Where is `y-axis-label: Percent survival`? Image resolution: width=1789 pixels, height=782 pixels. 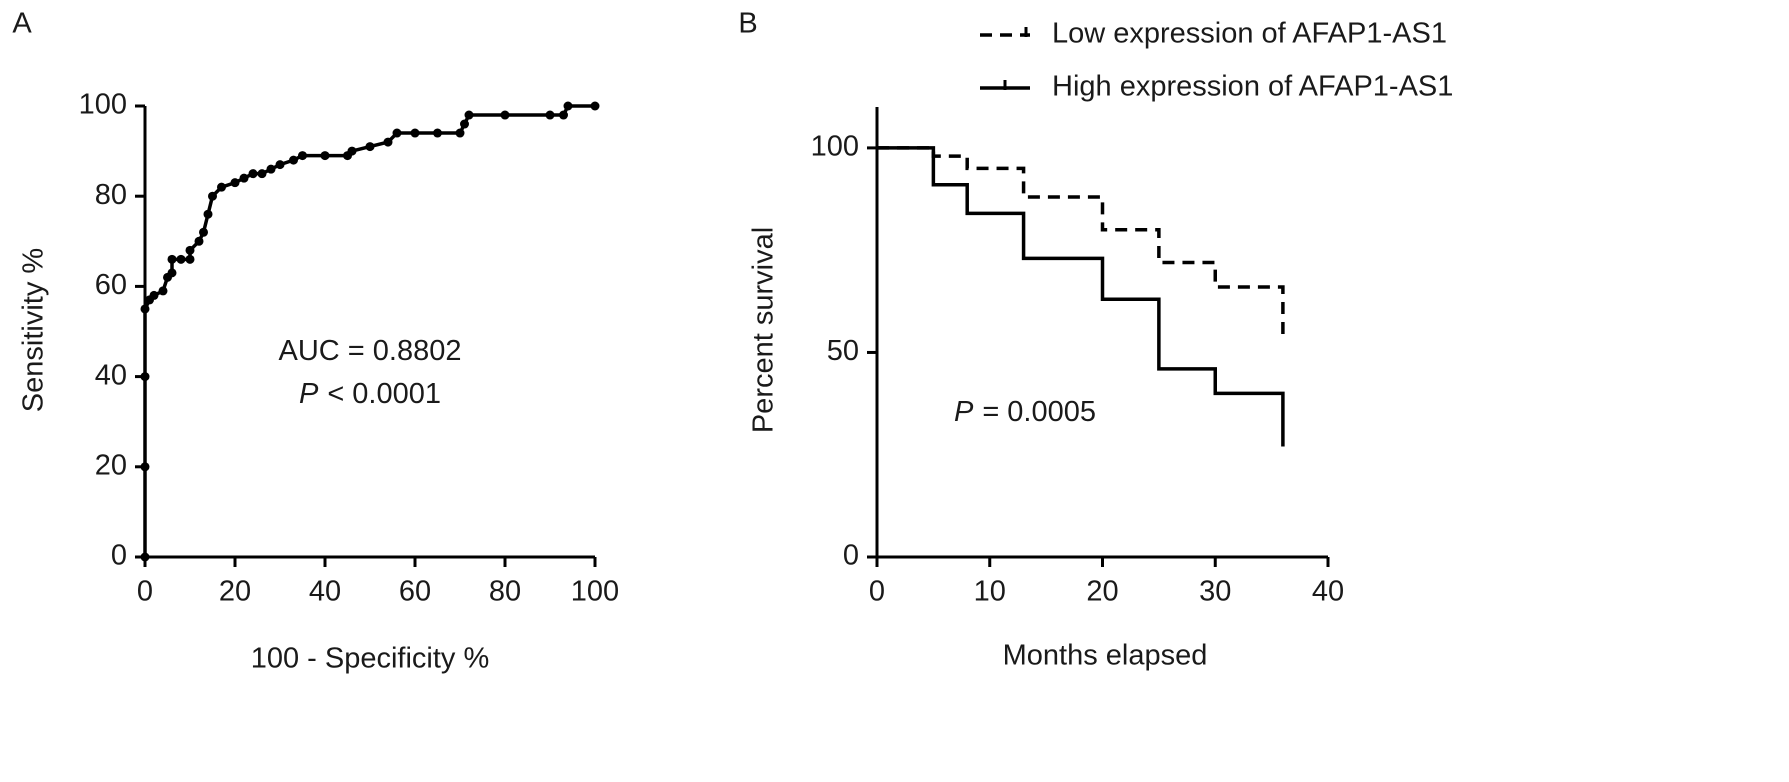 y-axis-label: Percent survival is located at coordinates (764, 330).